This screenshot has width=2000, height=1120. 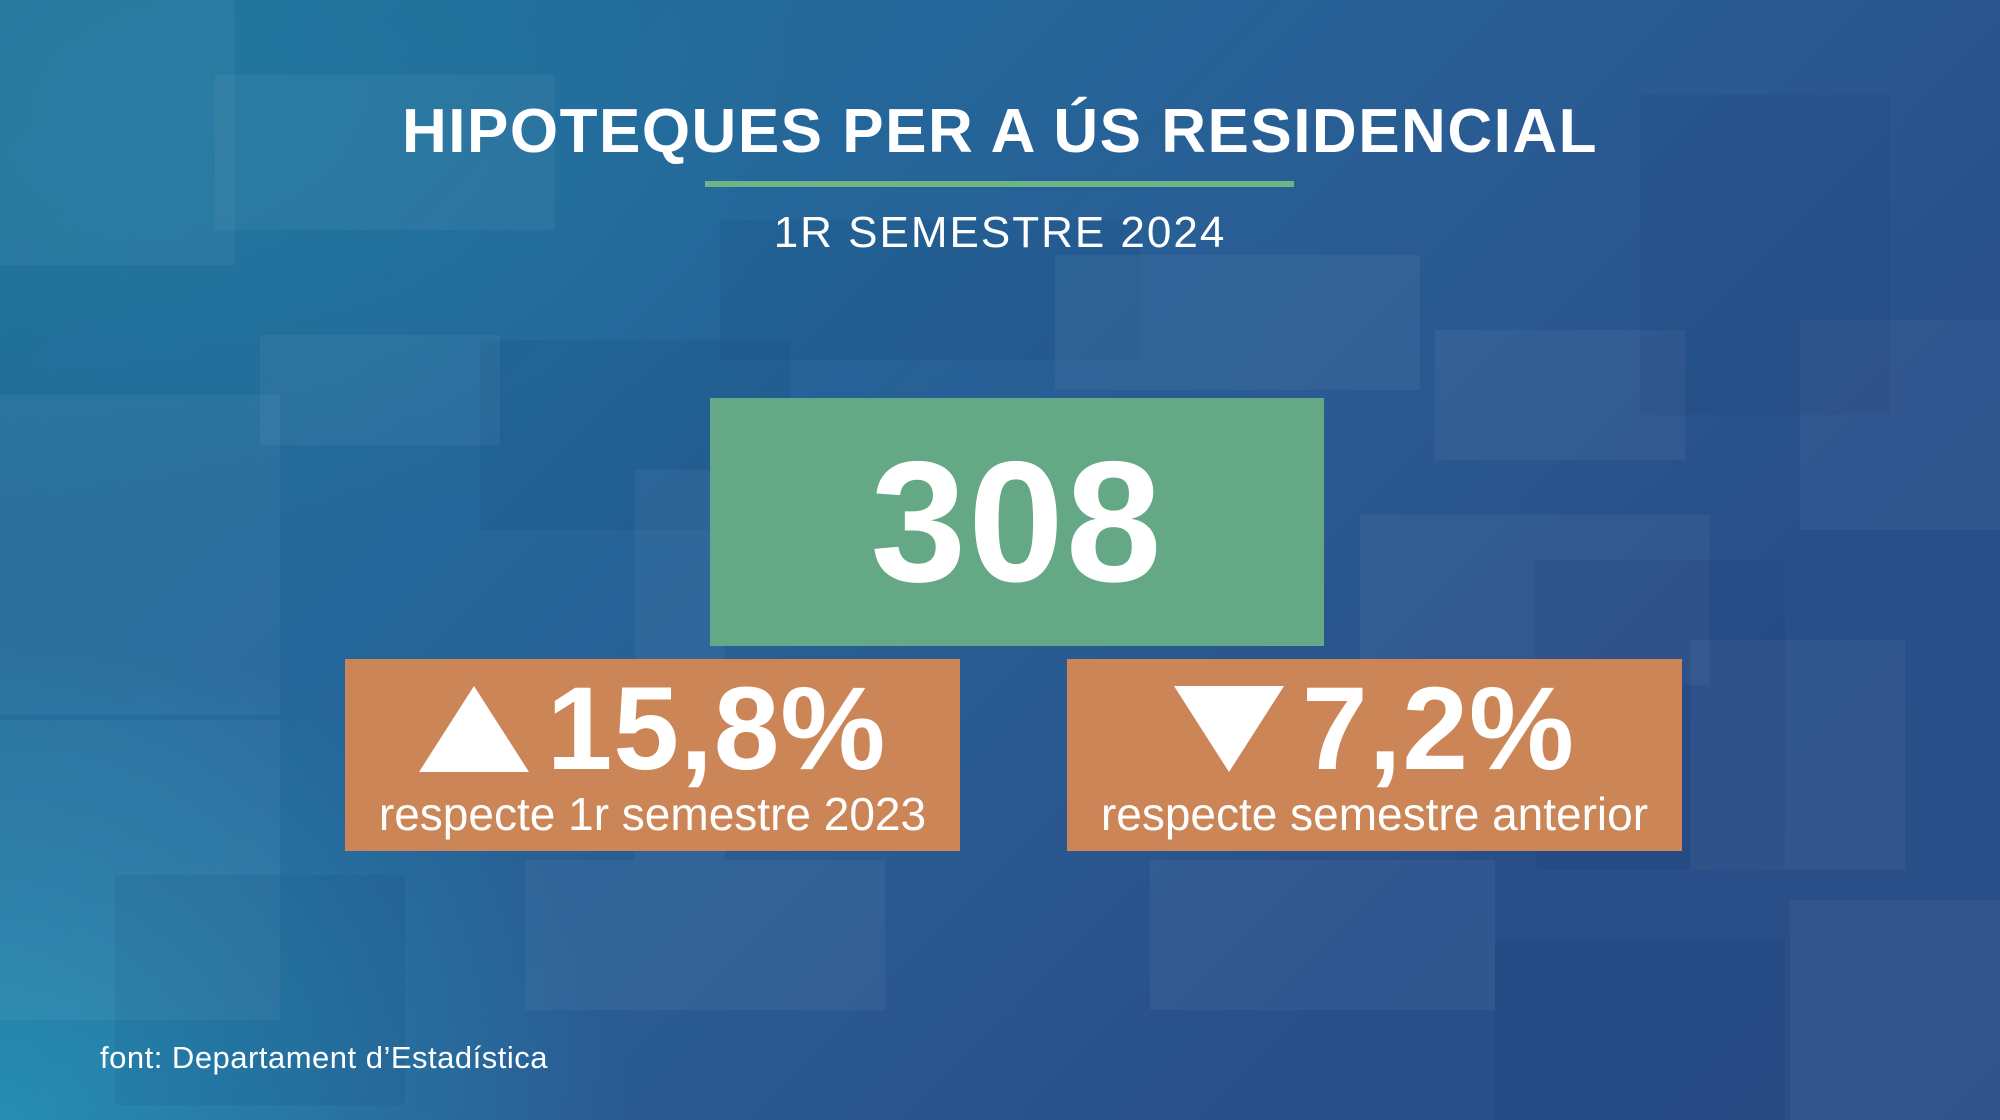 What do you see at coordinates (324, 1057) in the screenshot?
I see `source-note: font: Departament d’Estadística` at bounding box center [324, 1057].